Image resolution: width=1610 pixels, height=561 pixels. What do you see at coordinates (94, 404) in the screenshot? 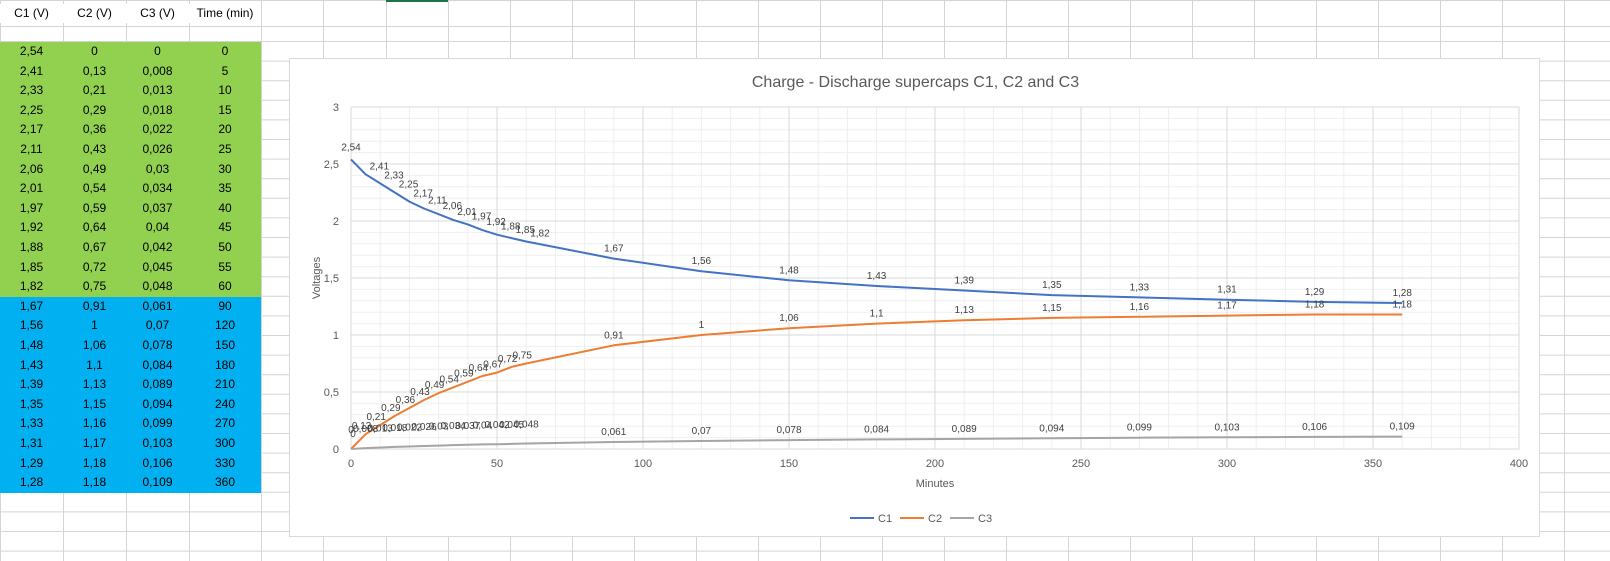
I see `table-cell: 1,15` at bounding box center [94, 404].